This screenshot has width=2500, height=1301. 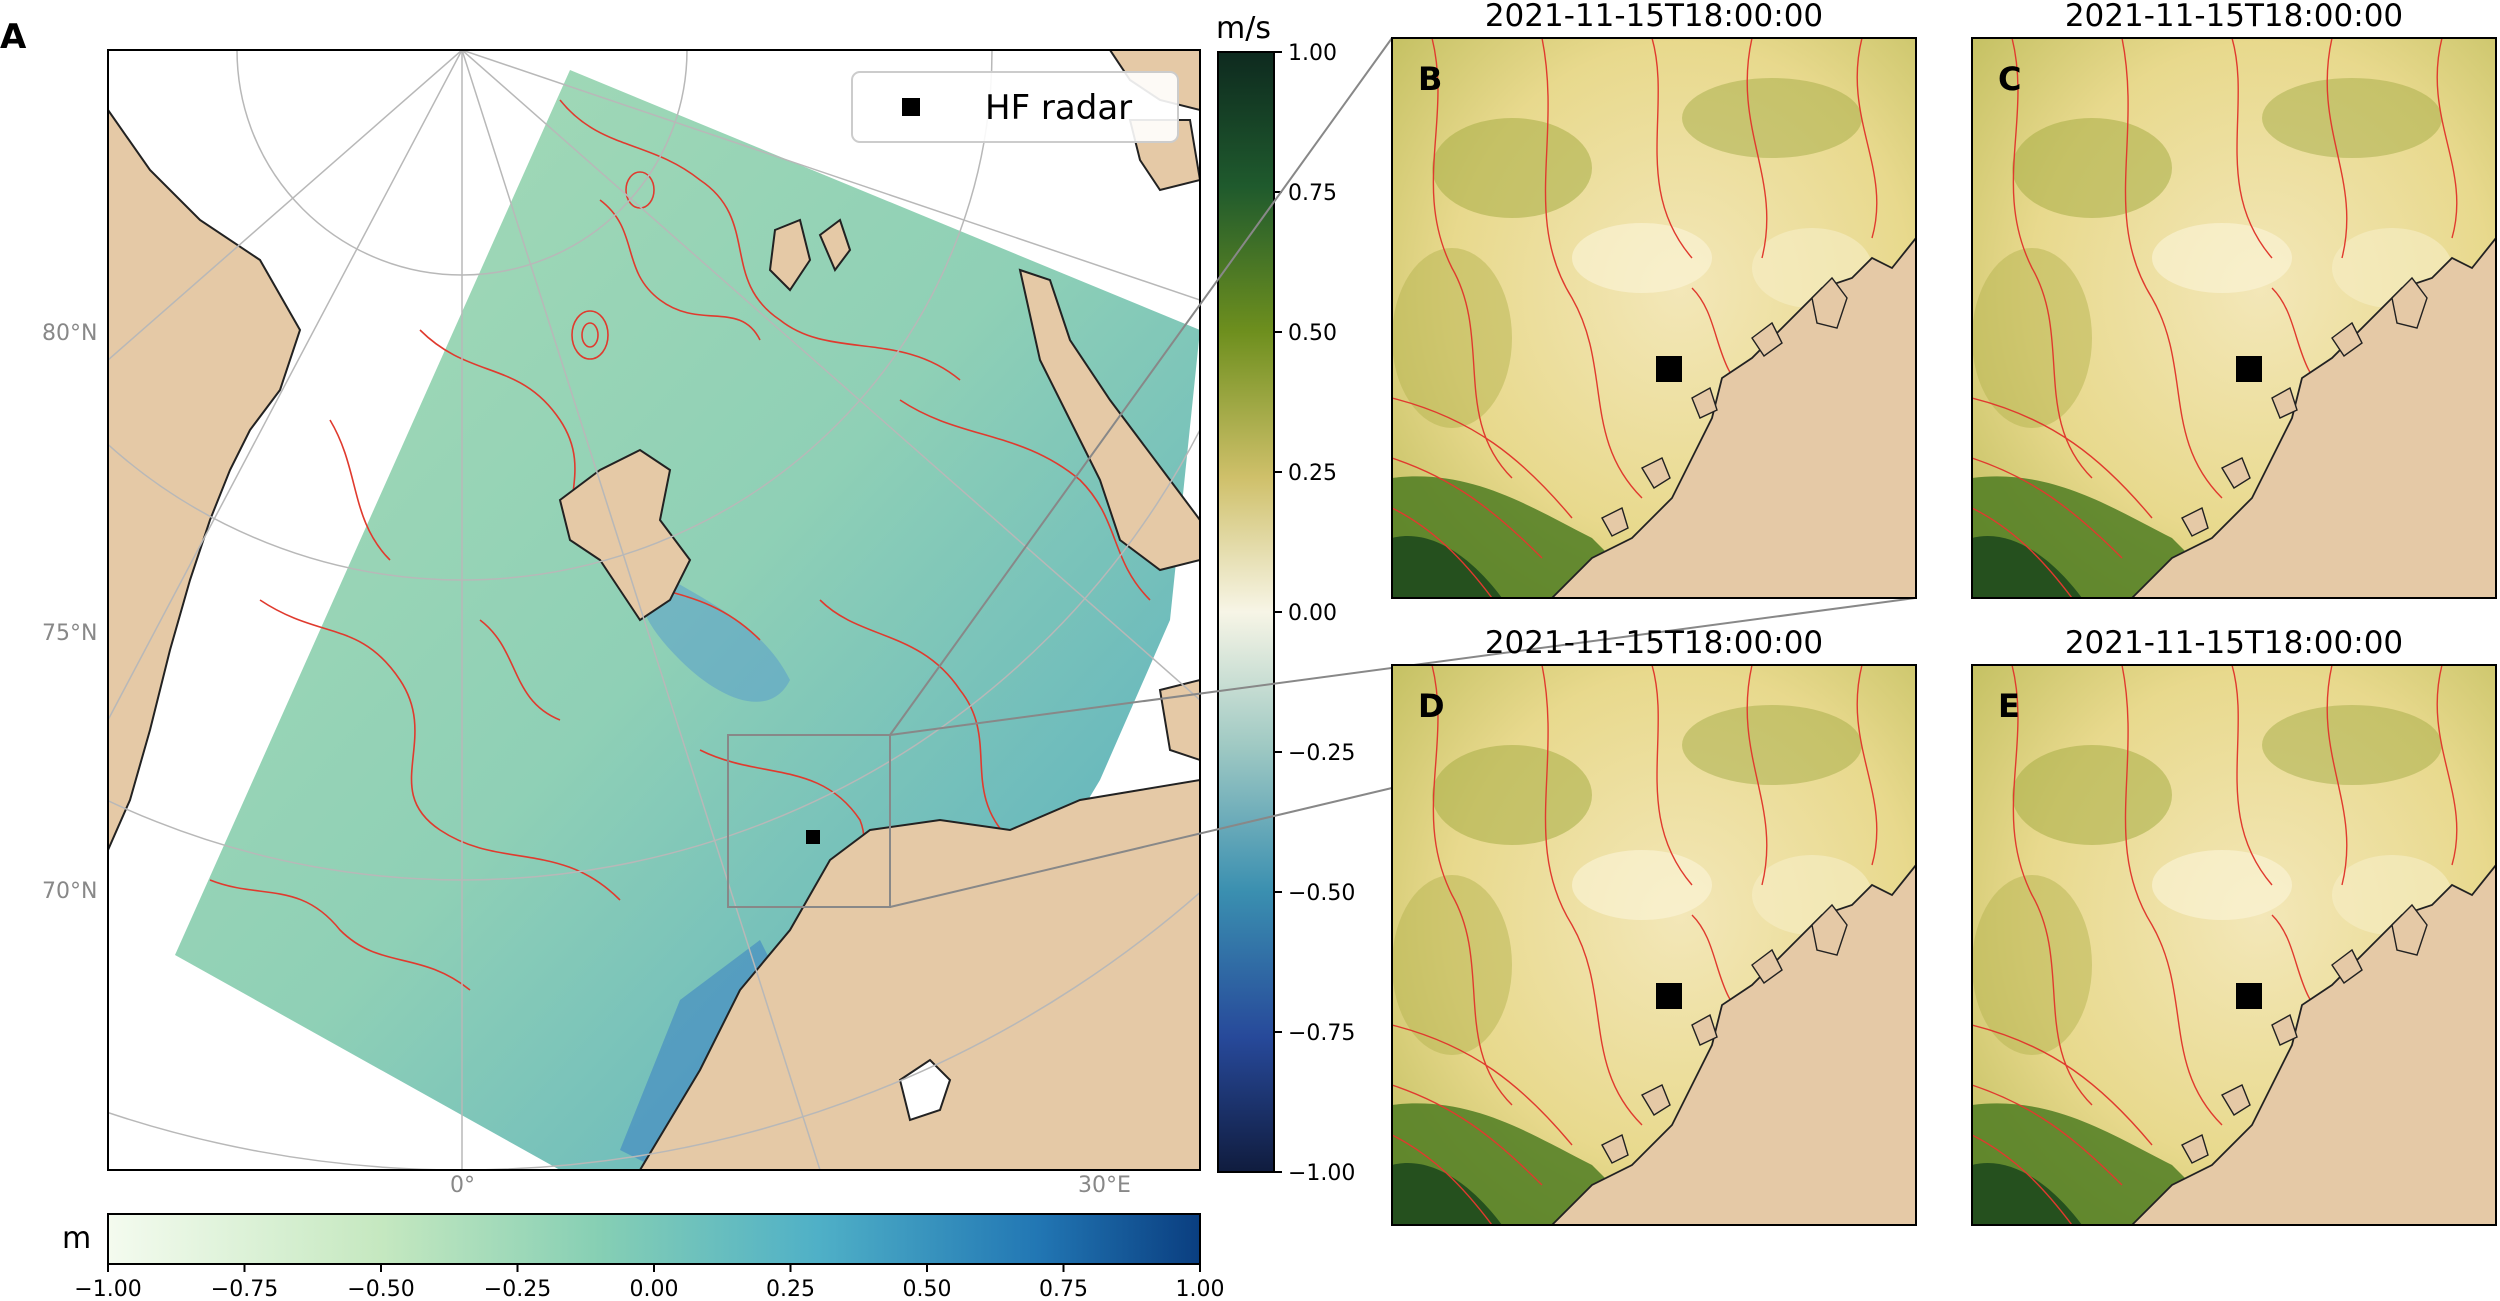 I want to click on panel-c: 2021-11-15T18:00:00 C, so click(x=2234, y=299).